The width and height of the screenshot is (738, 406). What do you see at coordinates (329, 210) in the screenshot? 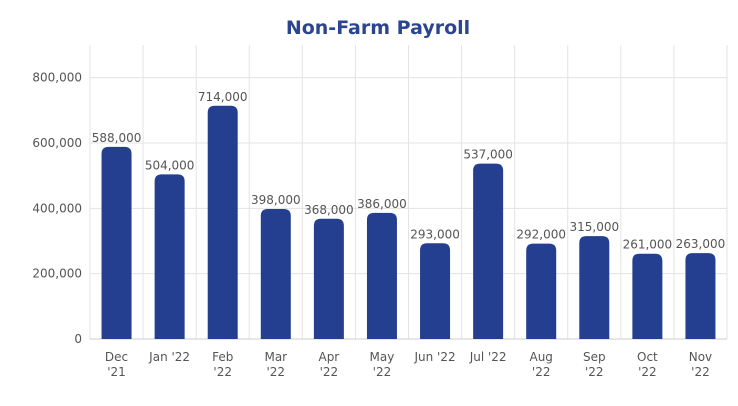
I see `data-label: 368,000` at bounding box center [329, 210].